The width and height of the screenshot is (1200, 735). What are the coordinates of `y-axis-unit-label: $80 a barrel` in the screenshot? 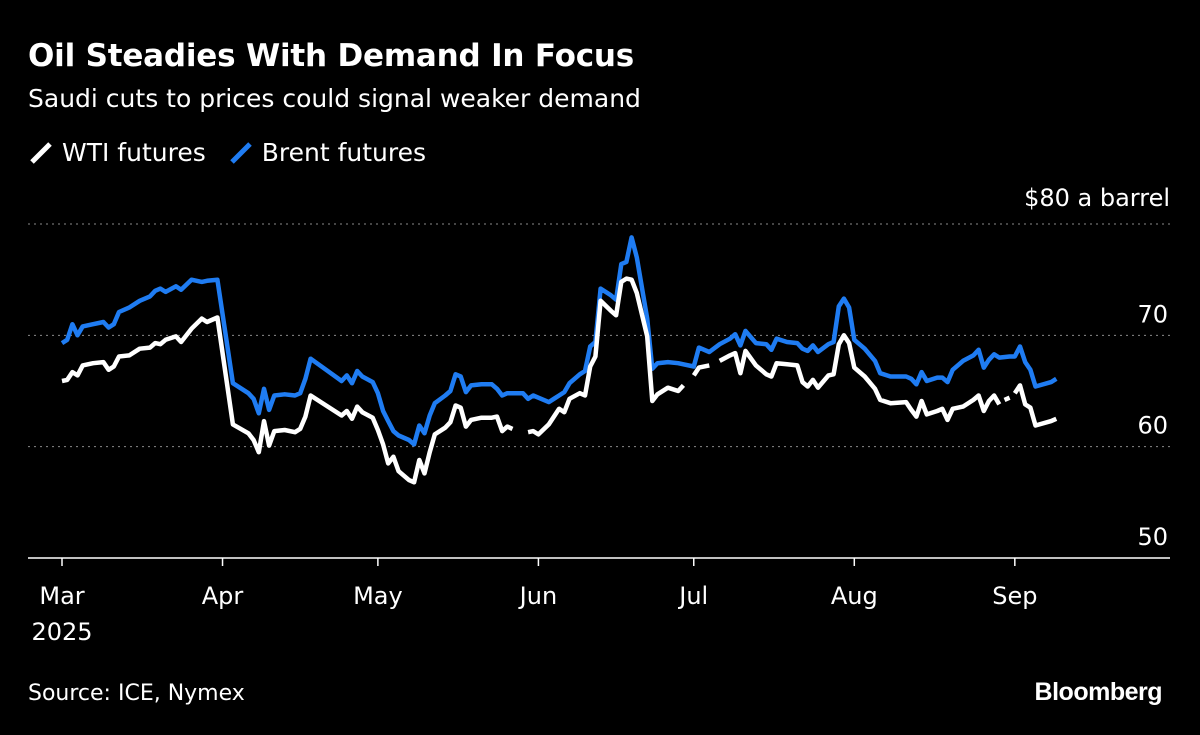 It's located at (1097, 198).